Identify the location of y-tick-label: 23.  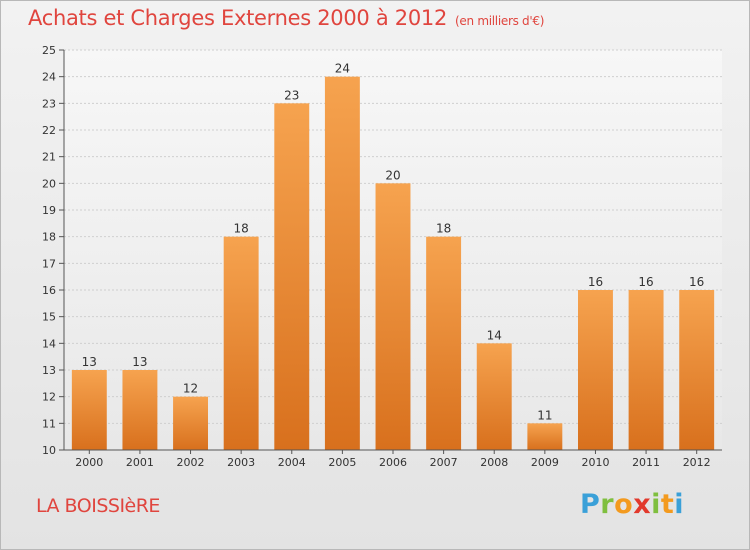
(49, 103).